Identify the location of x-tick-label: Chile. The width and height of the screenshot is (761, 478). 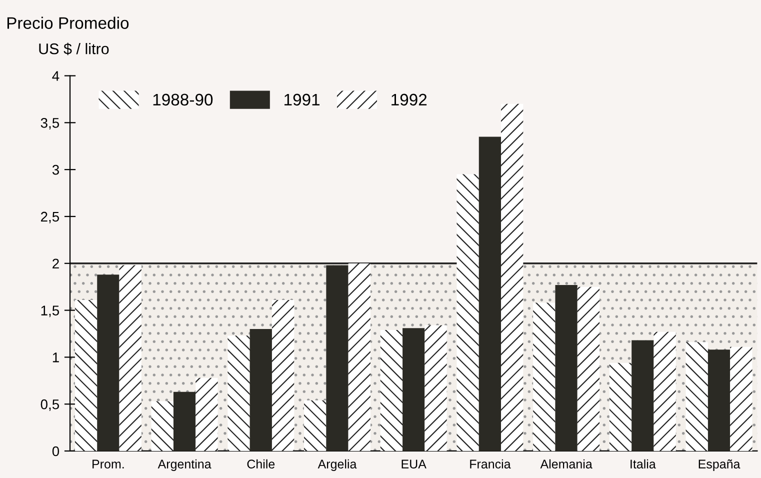
(261, 464).